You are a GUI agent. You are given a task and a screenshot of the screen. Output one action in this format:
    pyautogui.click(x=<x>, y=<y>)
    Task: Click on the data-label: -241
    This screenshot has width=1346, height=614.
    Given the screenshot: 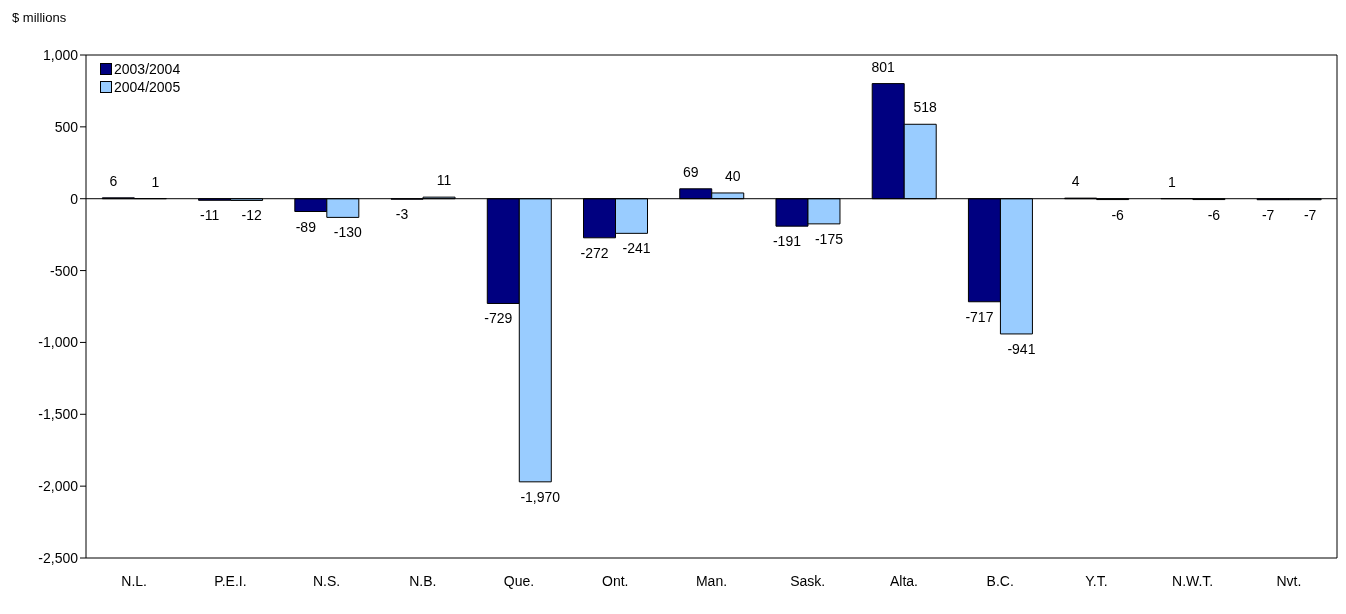 What is the action you would take?
    pyautogui.click(x=636, y=248)
    